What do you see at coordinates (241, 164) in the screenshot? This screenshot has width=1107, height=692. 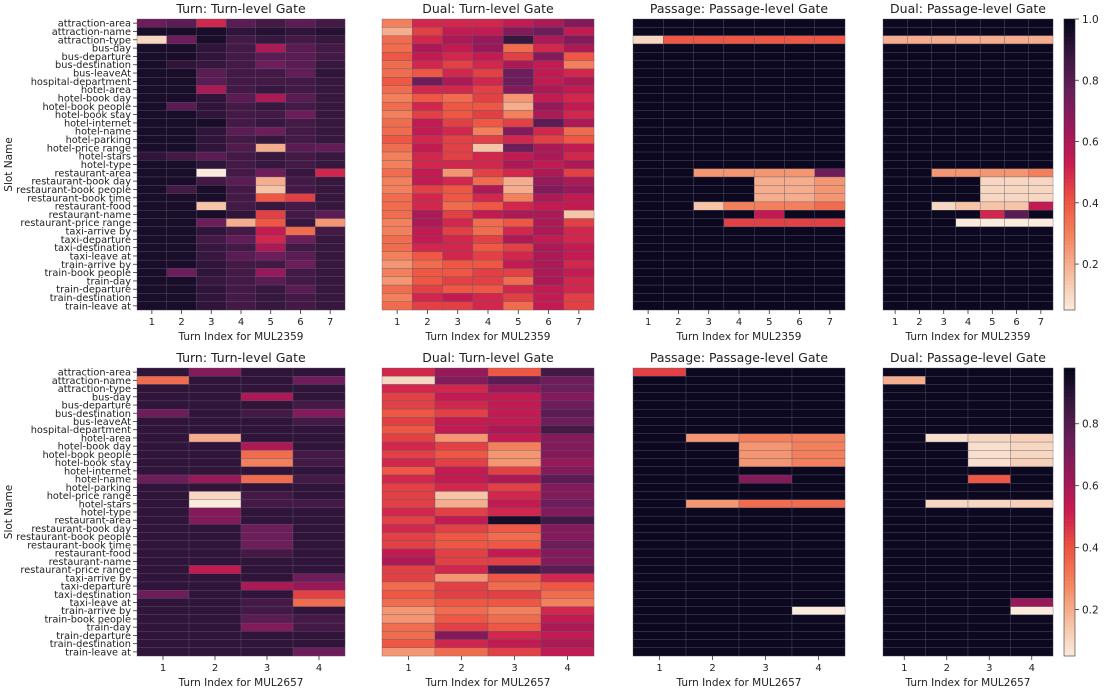 I see `heatmap-panel` at bounding box center [241, 164].